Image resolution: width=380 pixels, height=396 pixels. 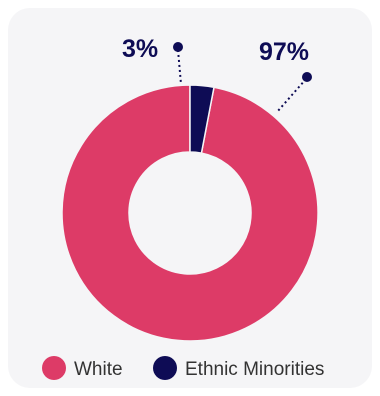 I want to click on slice-label-white: 97%, so click(x=284, y=52).